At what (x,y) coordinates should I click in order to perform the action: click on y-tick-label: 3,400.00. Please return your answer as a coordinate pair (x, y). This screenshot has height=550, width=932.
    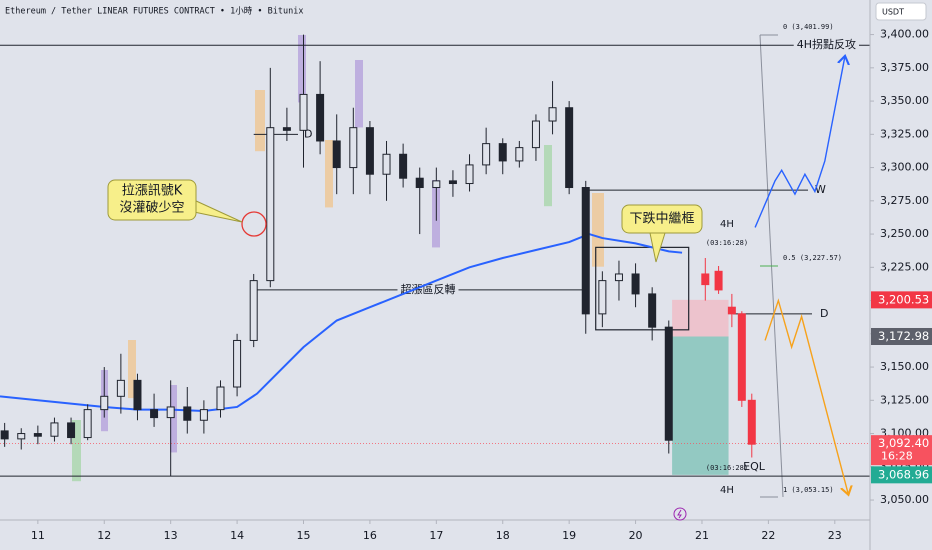
    Looking at the image, I should click on (904, 34).